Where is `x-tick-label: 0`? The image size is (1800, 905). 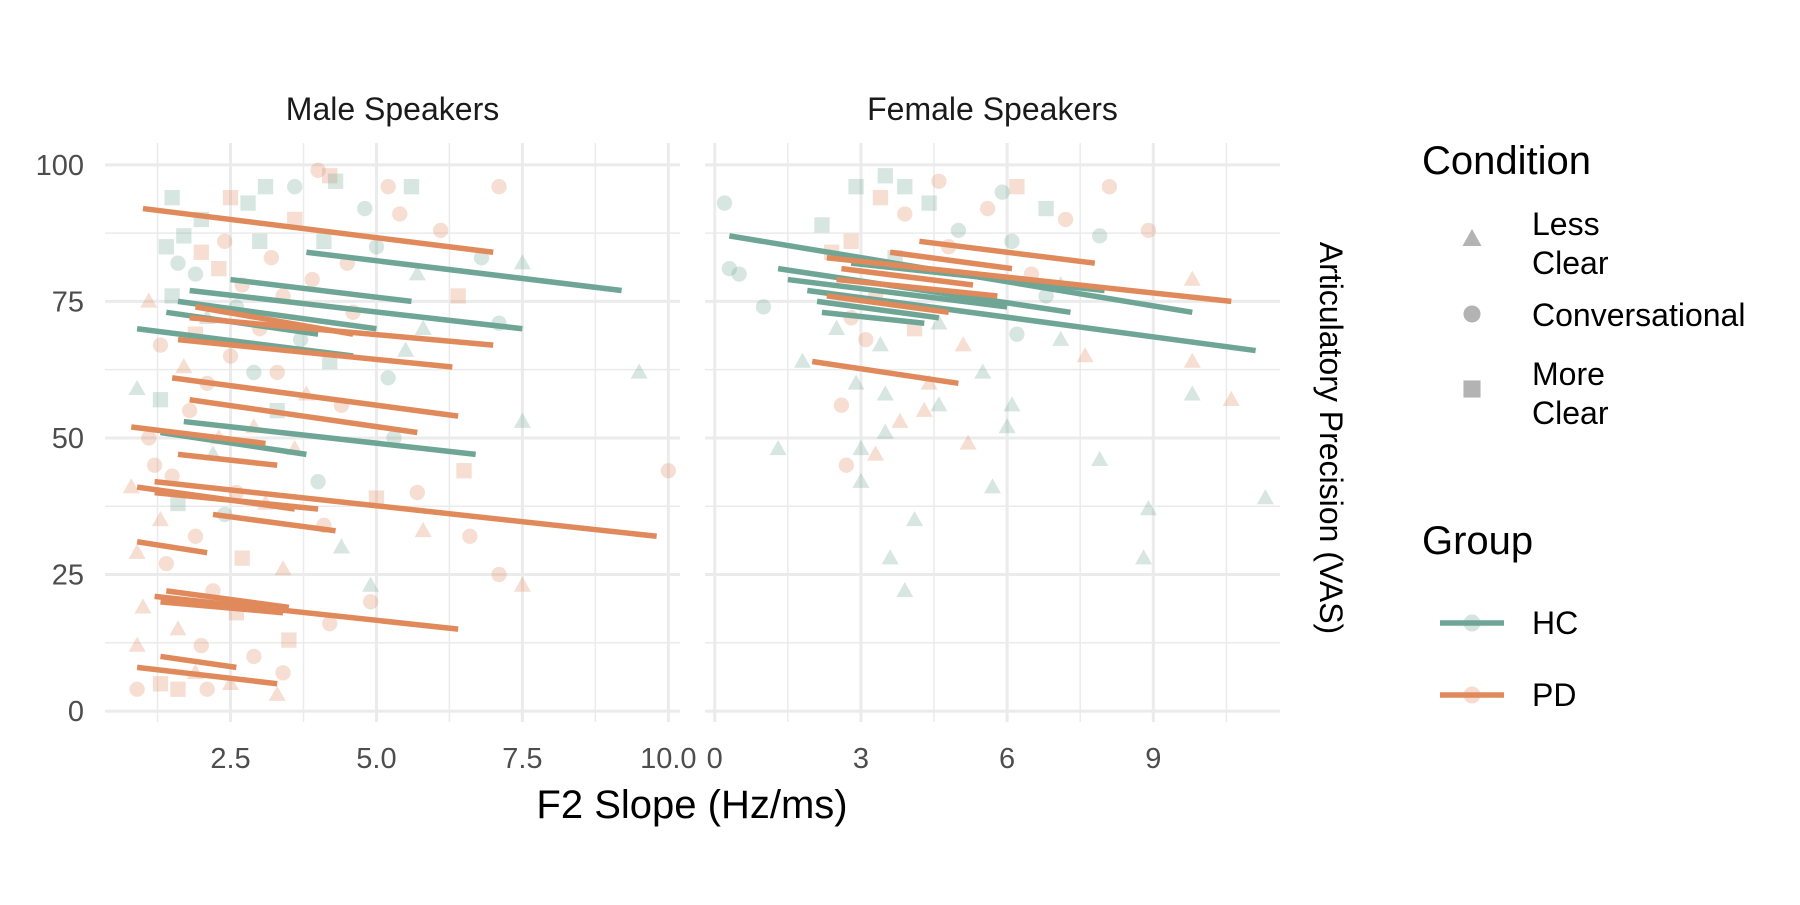 x-tick-label: 0 is located at coordinates (715, 759).